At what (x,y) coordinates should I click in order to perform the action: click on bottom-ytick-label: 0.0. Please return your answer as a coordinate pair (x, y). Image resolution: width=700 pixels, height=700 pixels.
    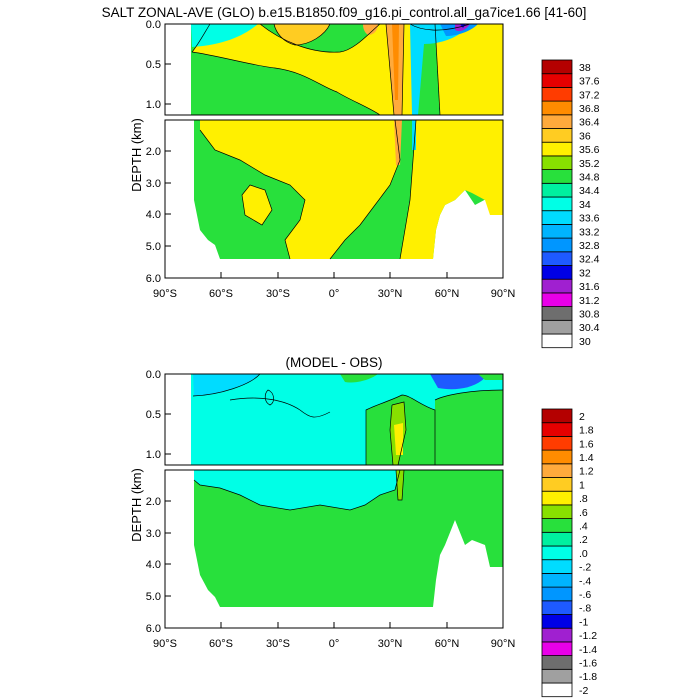
    Looking at the image, I should click on (153, 375).